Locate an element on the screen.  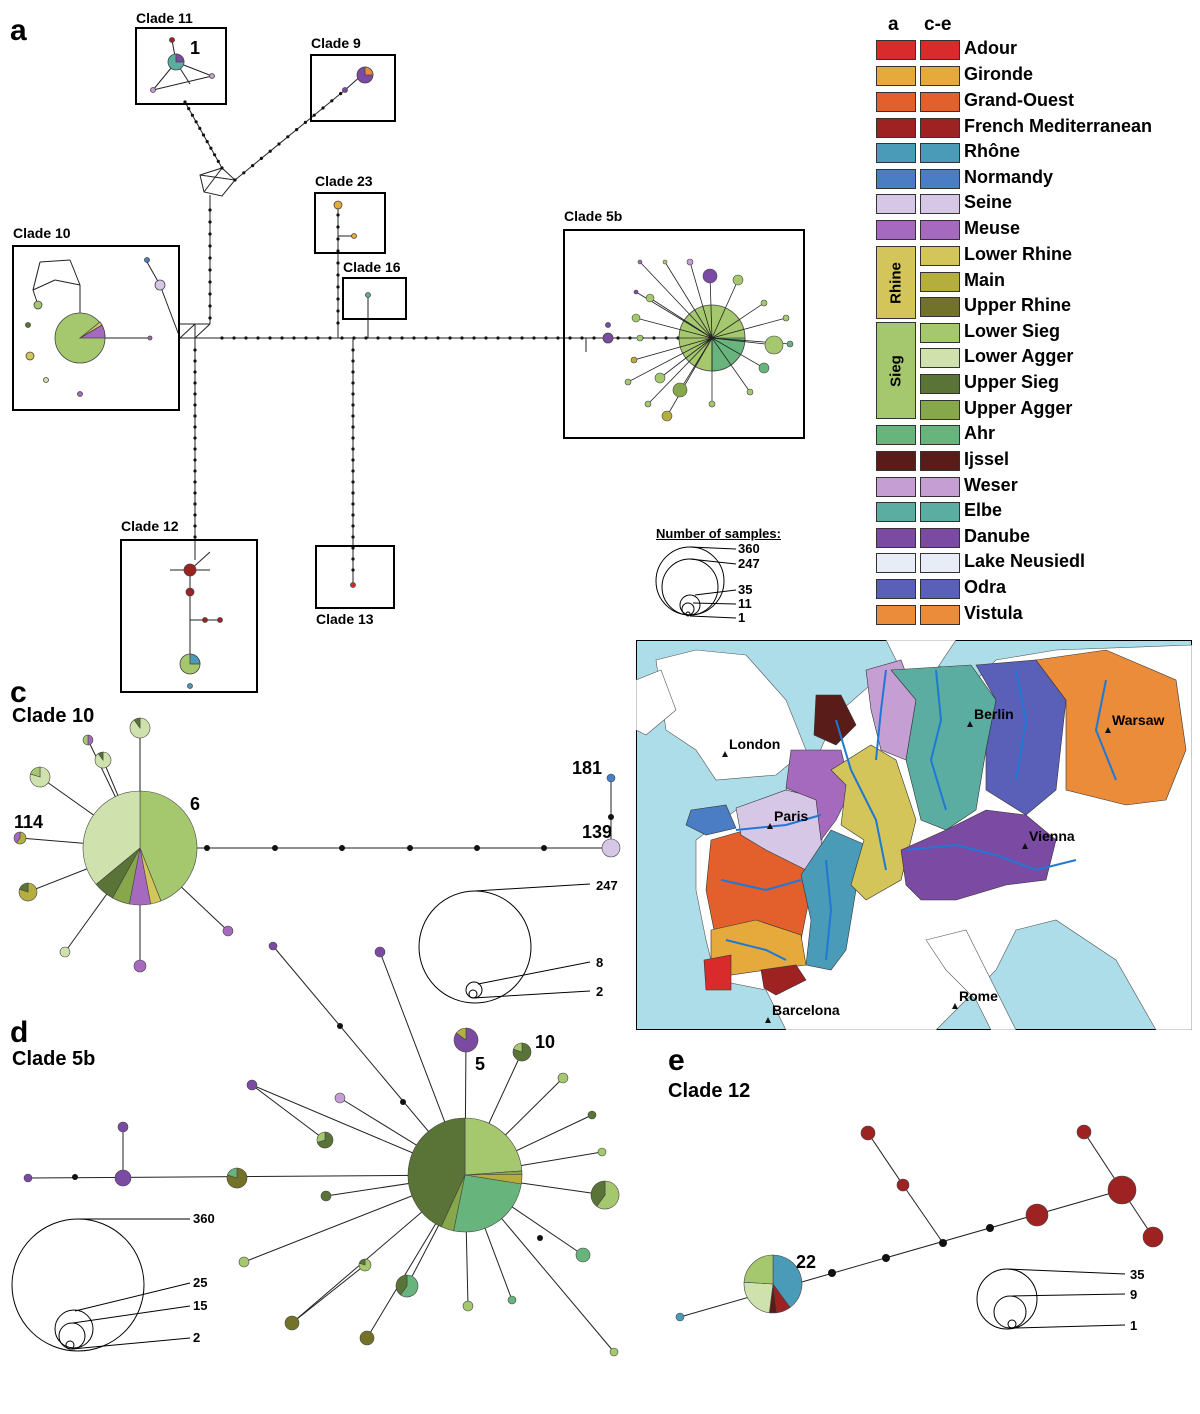
legend-row: French Mediterranean is located at coordinates (1036, 128).